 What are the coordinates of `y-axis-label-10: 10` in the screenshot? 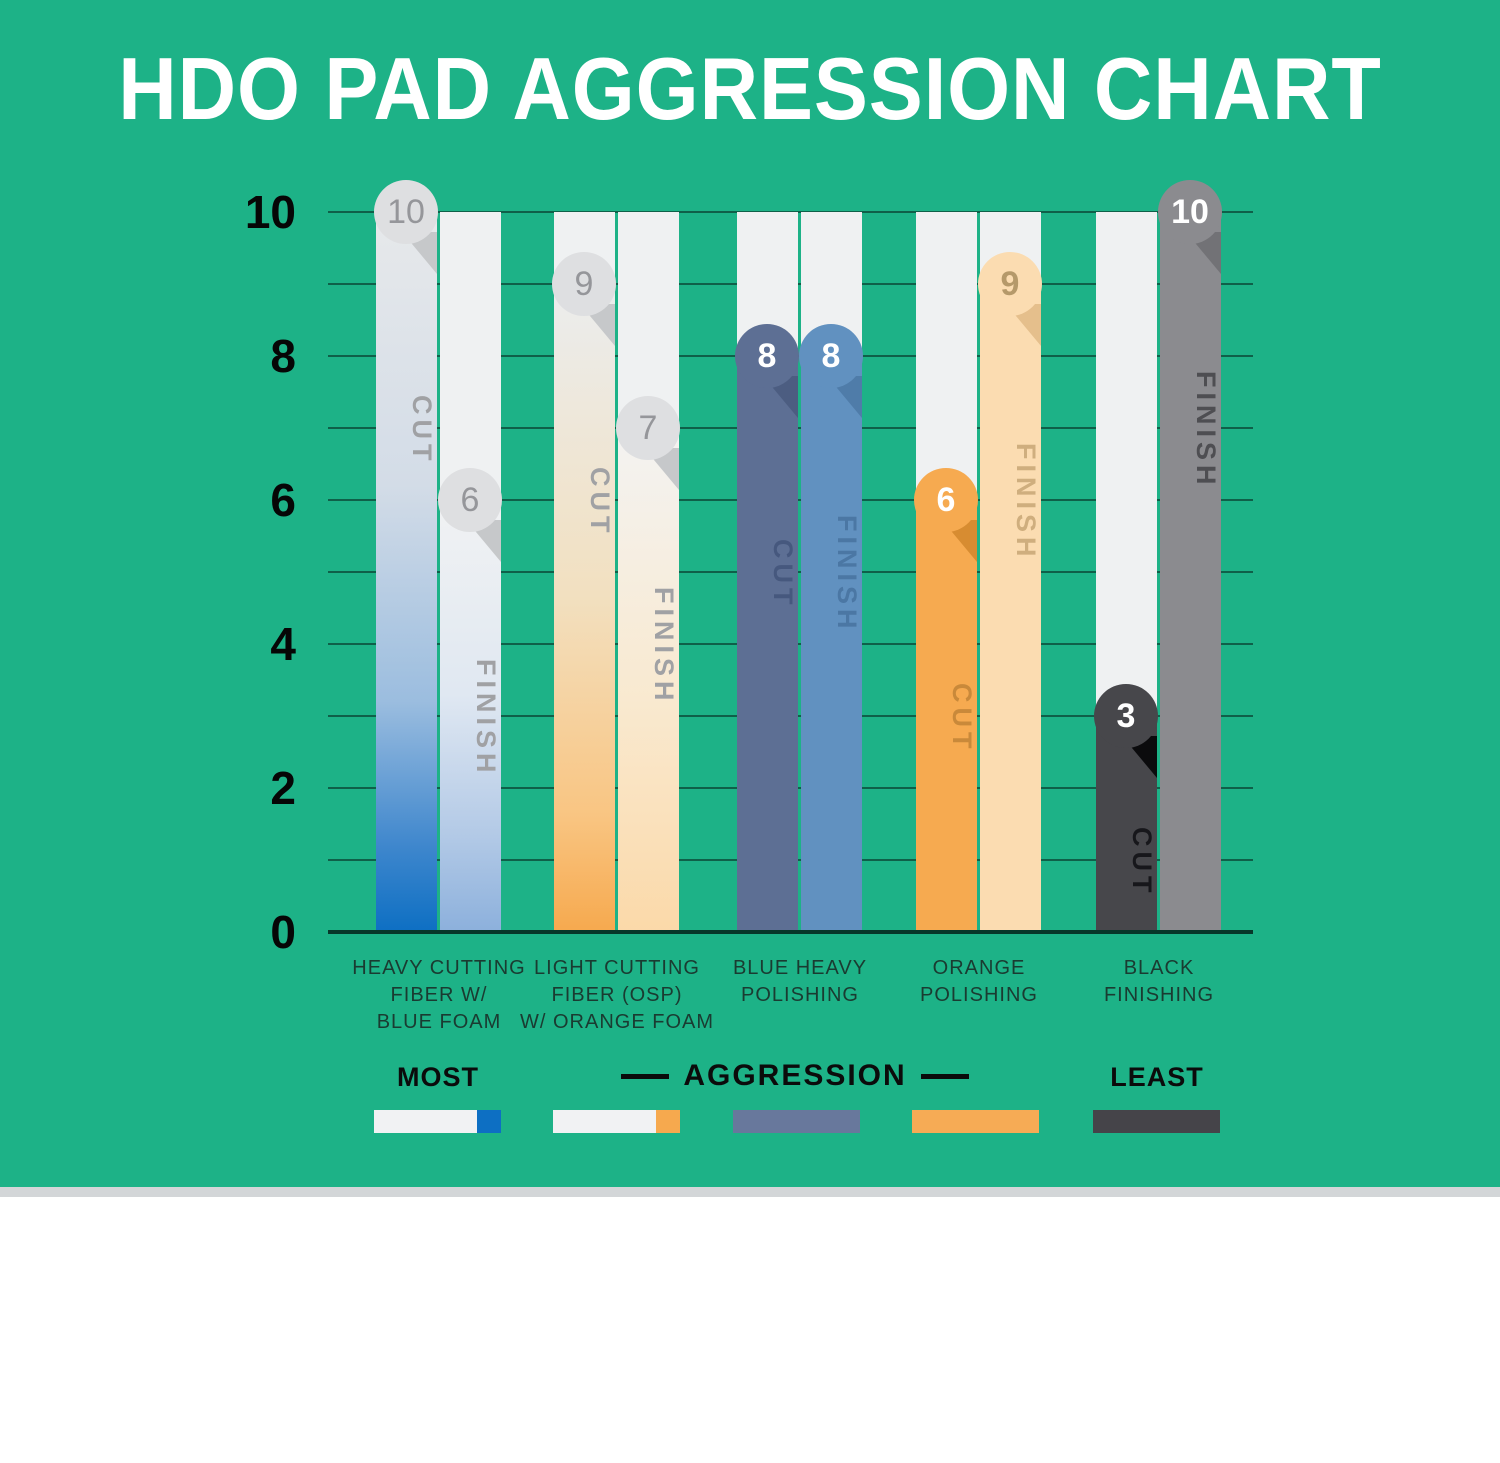 It's located at (270, 212).